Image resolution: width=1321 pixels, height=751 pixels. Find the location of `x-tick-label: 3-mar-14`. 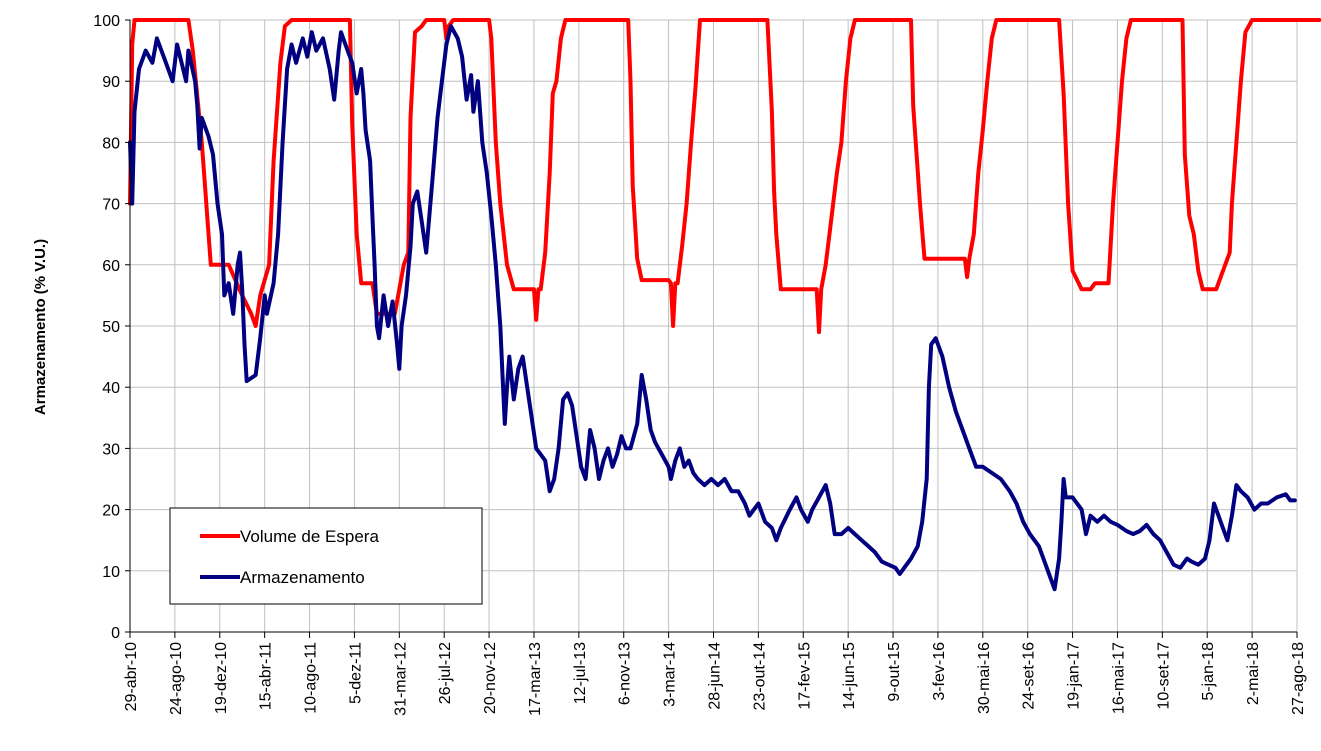

x-tick-label: 3-mar-14 is located at coordinates (670, 674).